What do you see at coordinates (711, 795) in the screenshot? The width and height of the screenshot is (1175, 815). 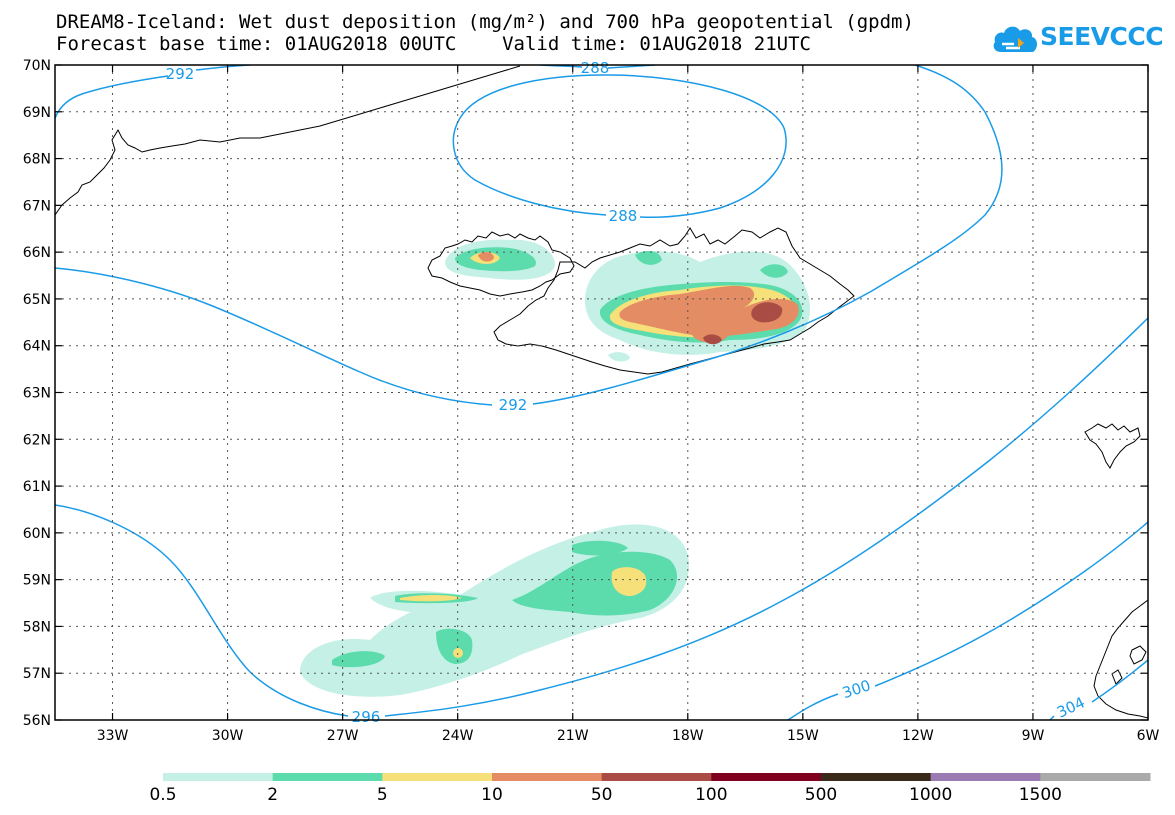 I see `legend-label: 100` at bounding box center [711, 795].